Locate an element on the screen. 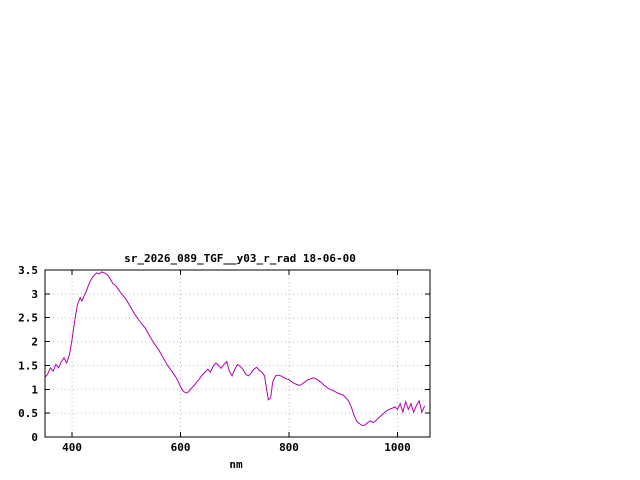 This screenshot has height=480, width=640. y-tick-label: 1 is located at coordinates (34, 389).